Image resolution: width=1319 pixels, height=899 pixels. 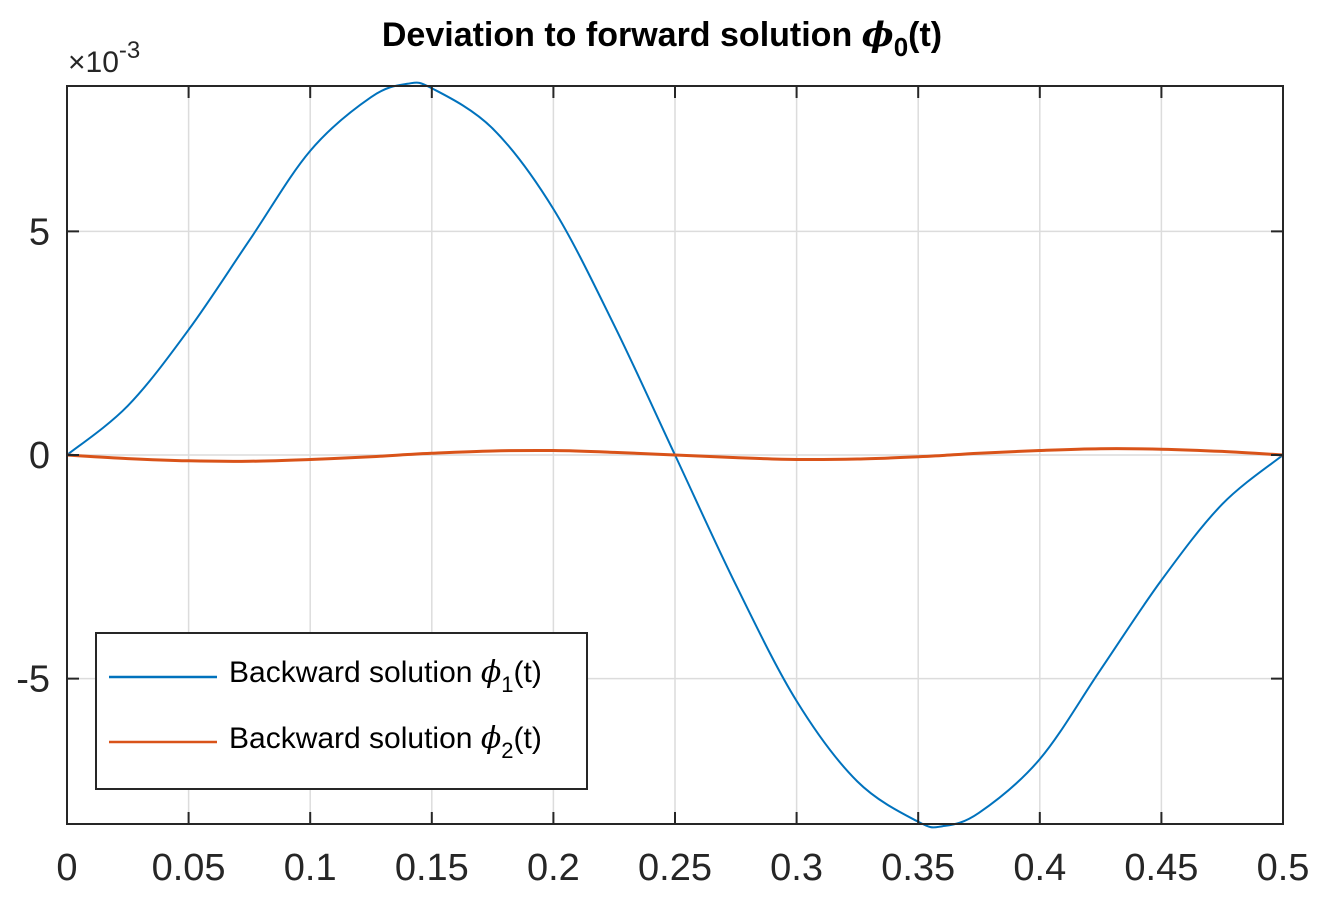 What do you see at coordinates (104, 58) in the screenshot?
I see `y-exponent-label: ×10⁻³` at bounding box center [104, 58].